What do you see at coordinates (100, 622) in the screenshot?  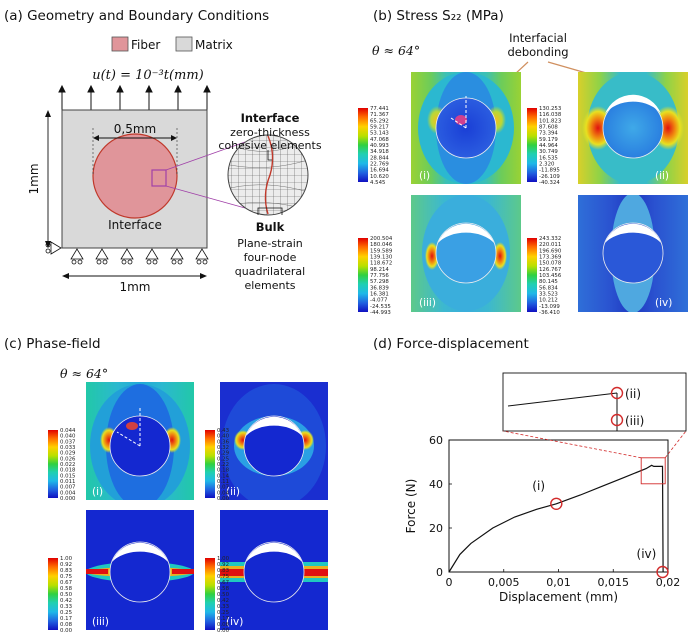 I see `phase-tag-iii: (iii)` at bounding box center [100, 622].